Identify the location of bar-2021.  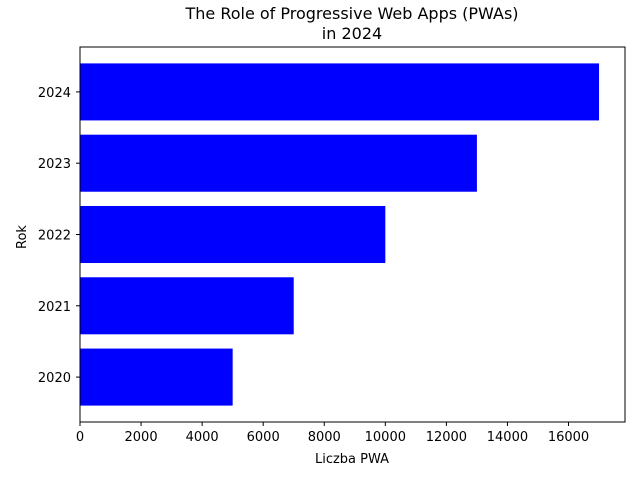
(187, 306).